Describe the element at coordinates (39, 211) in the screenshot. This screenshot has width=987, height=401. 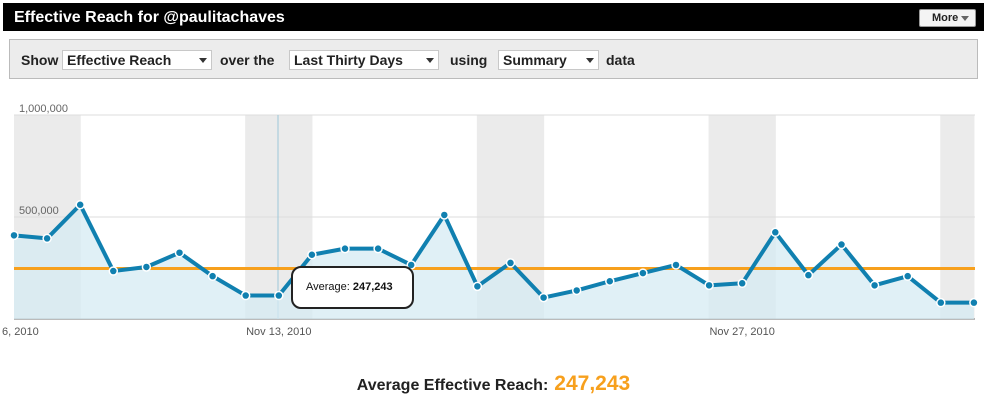
I see `y-tick-label: 500,000` at that location.